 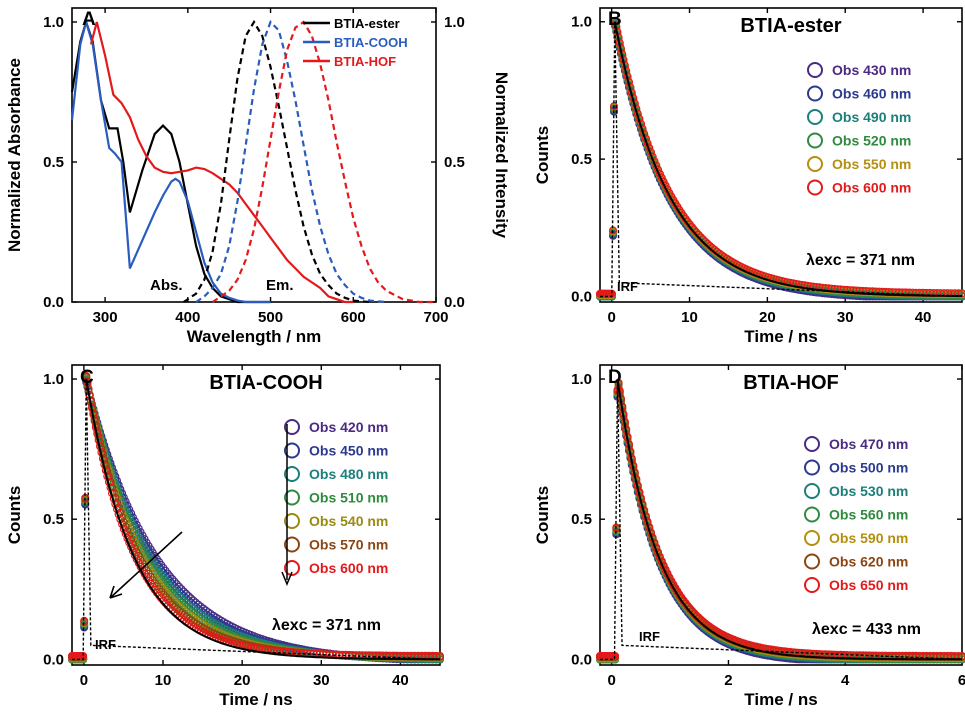 What do you see at coordinates (265, 383) in the screenshot?
I see `chart-title: BTIA-COOH` at bounding box center [265, 383].